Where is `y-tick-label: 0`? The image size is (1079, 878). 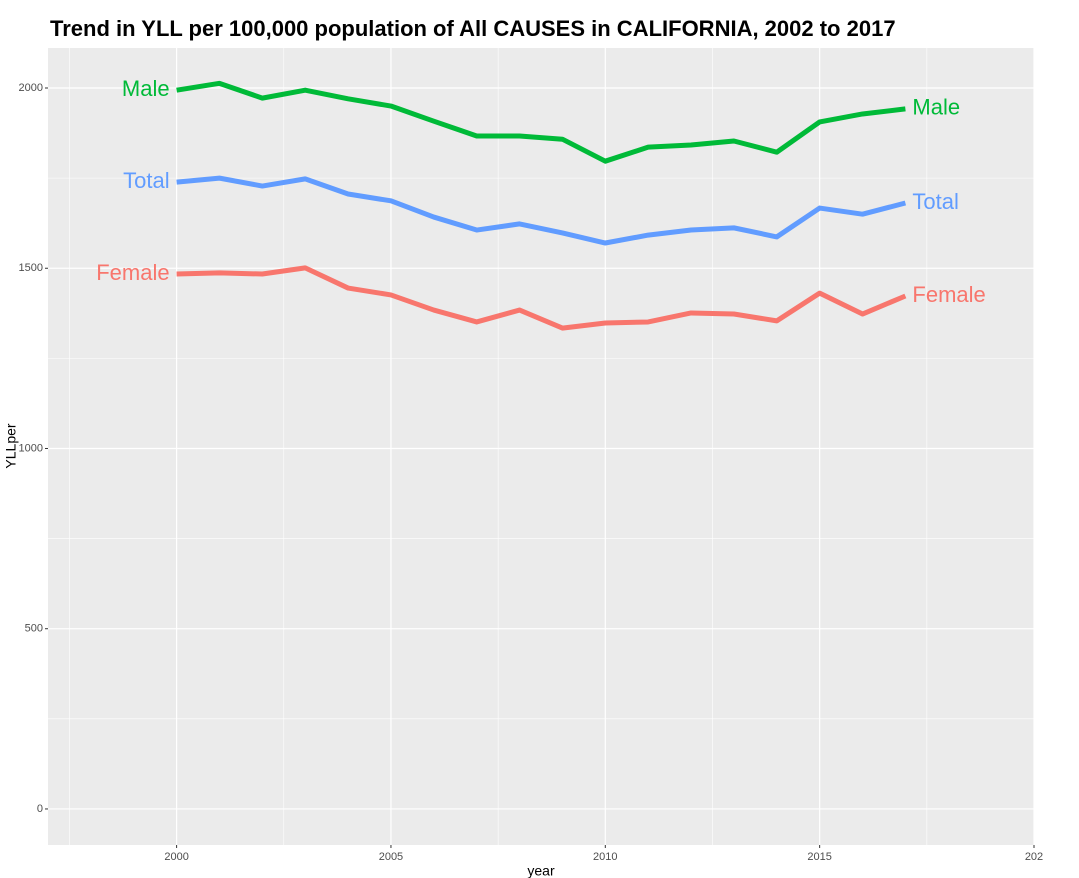 y-tick-label: 0 is located at coordinates (40, 809).